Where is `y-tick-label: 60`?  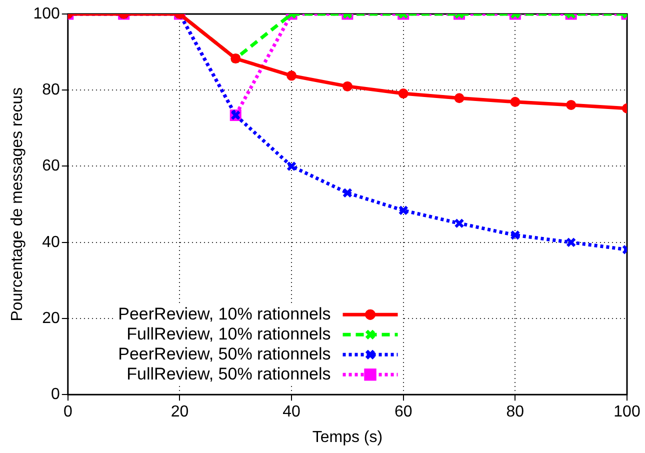
y-tick-label: 60 is located at coordinates (51, 166).